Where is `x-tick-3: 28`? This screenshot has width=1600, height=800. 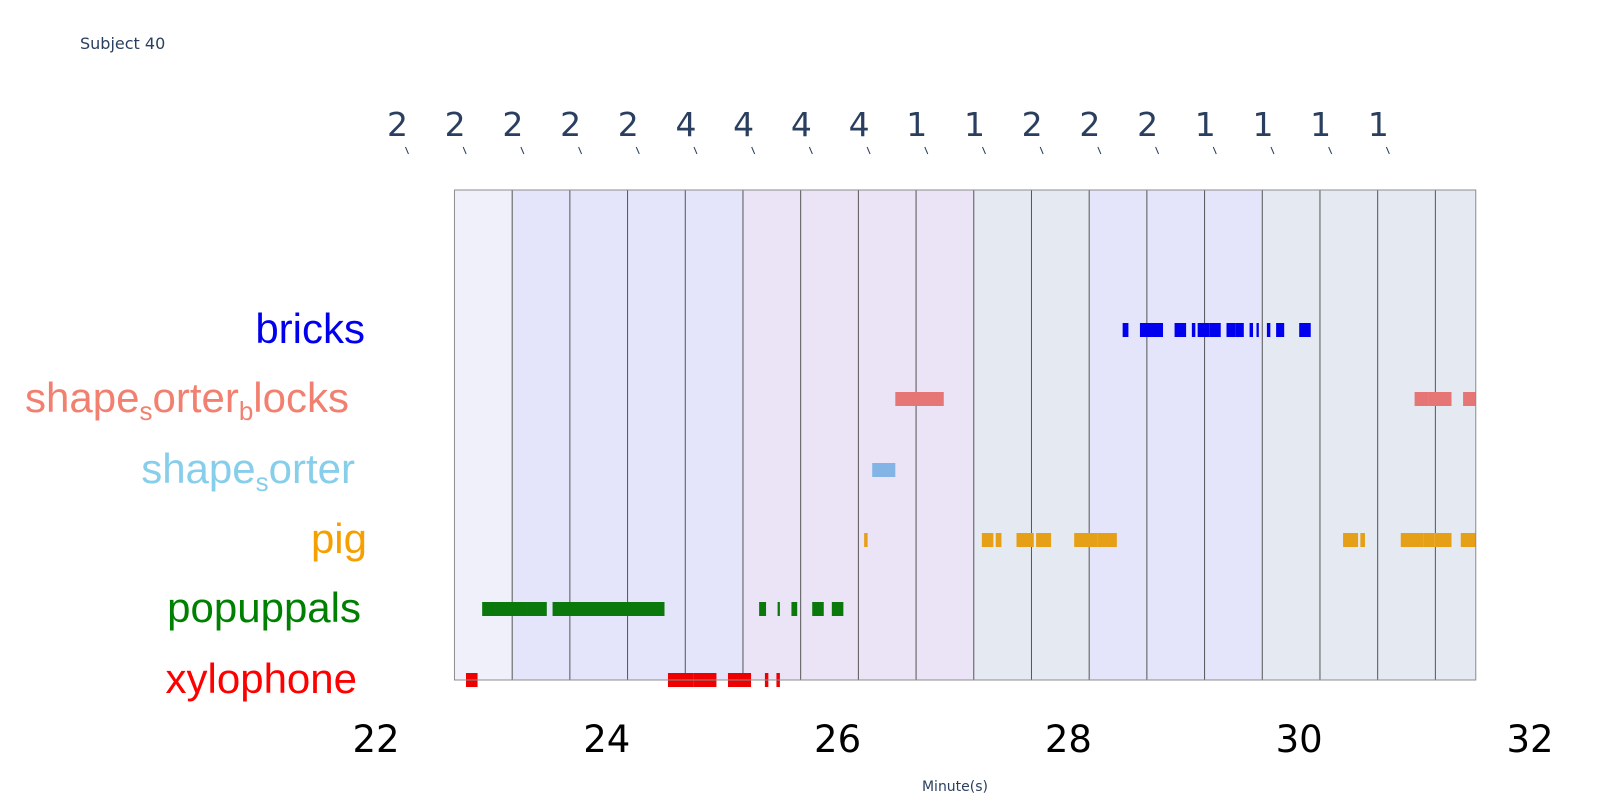
x-tick-3: 28 is located at coordinates (1068, 739).